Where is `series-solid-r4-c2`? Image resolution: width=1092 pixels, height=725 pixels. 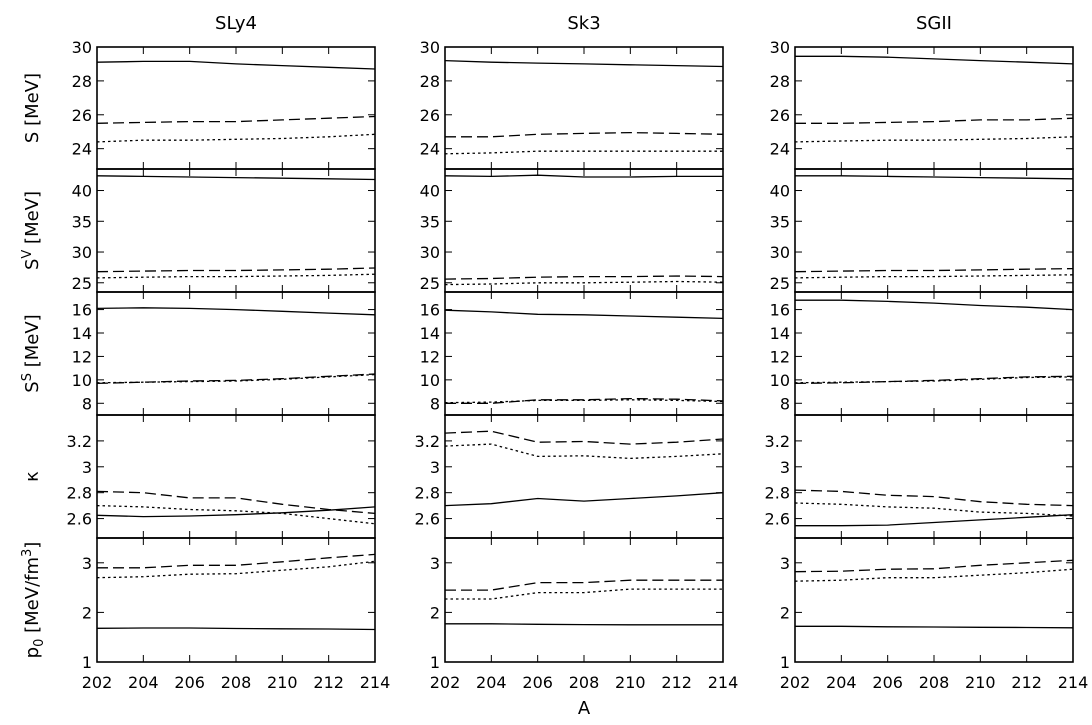 series-solid-r4-c2 is located at coordinates (934, 627).